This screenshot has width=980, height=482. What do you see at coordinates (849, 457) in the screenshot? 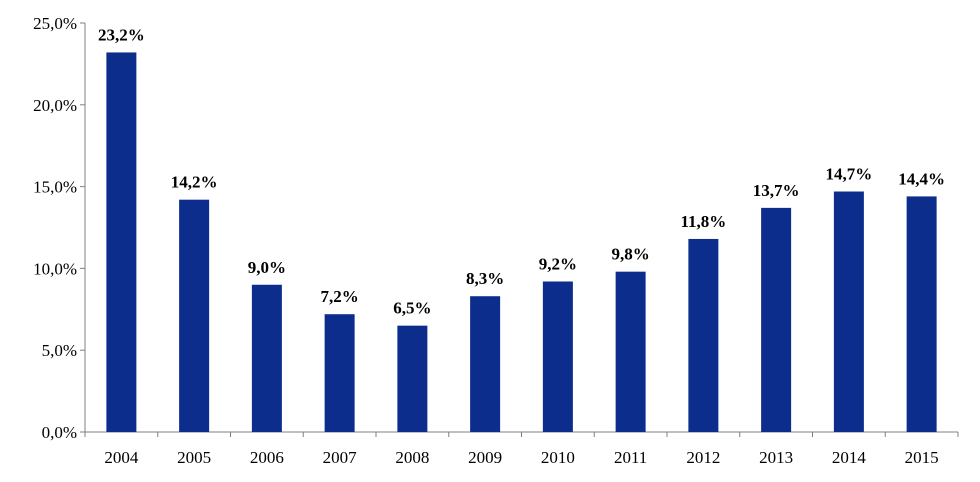
I see `x-tick-label: 2014` at bounding box center [849, 457].